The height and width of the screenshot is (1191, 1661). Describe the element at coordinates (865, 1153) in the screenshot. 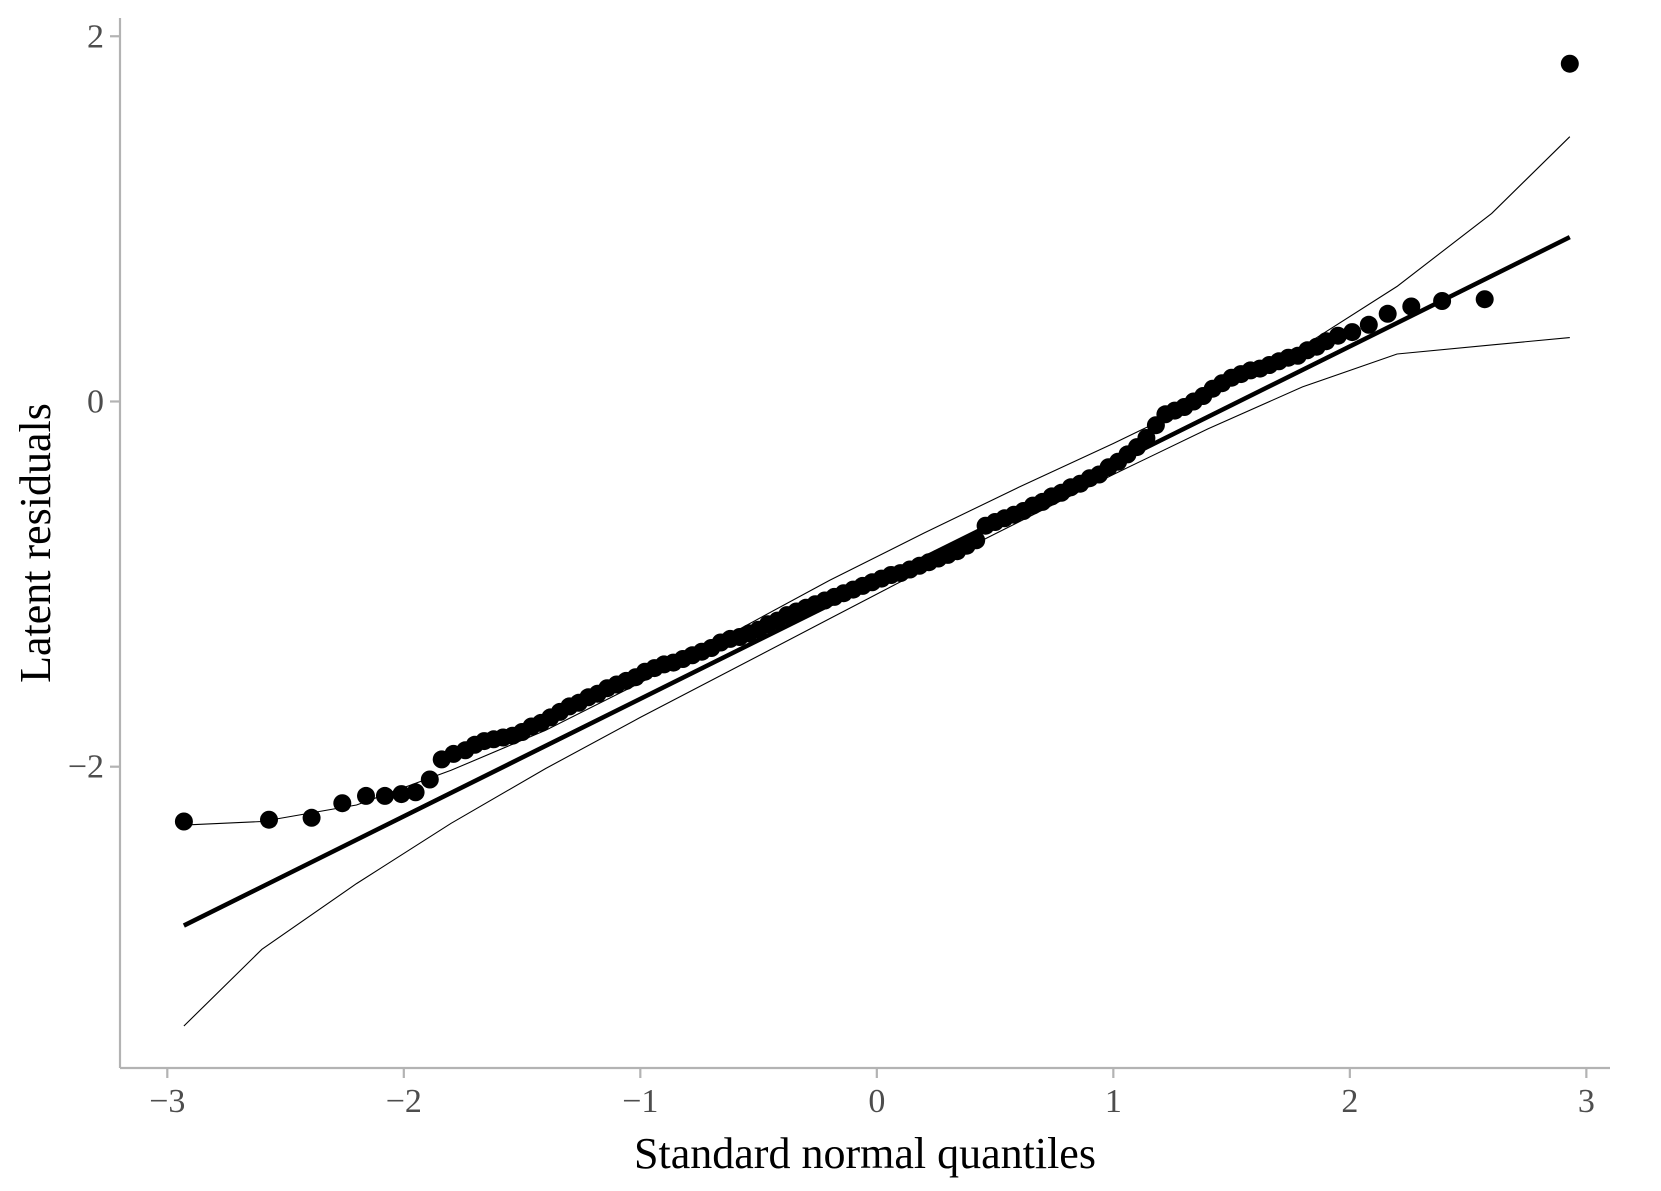

I see `x-axis-title: Standard normal quantiles` at that location.